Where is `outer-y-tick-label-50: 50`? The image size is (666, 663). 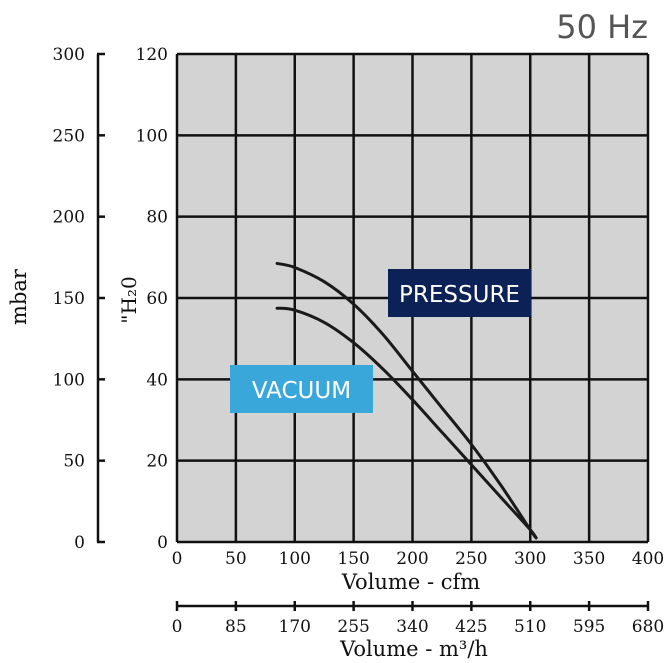 outer-y-tick-label-50: 50 is located at coordinates (74, 462).